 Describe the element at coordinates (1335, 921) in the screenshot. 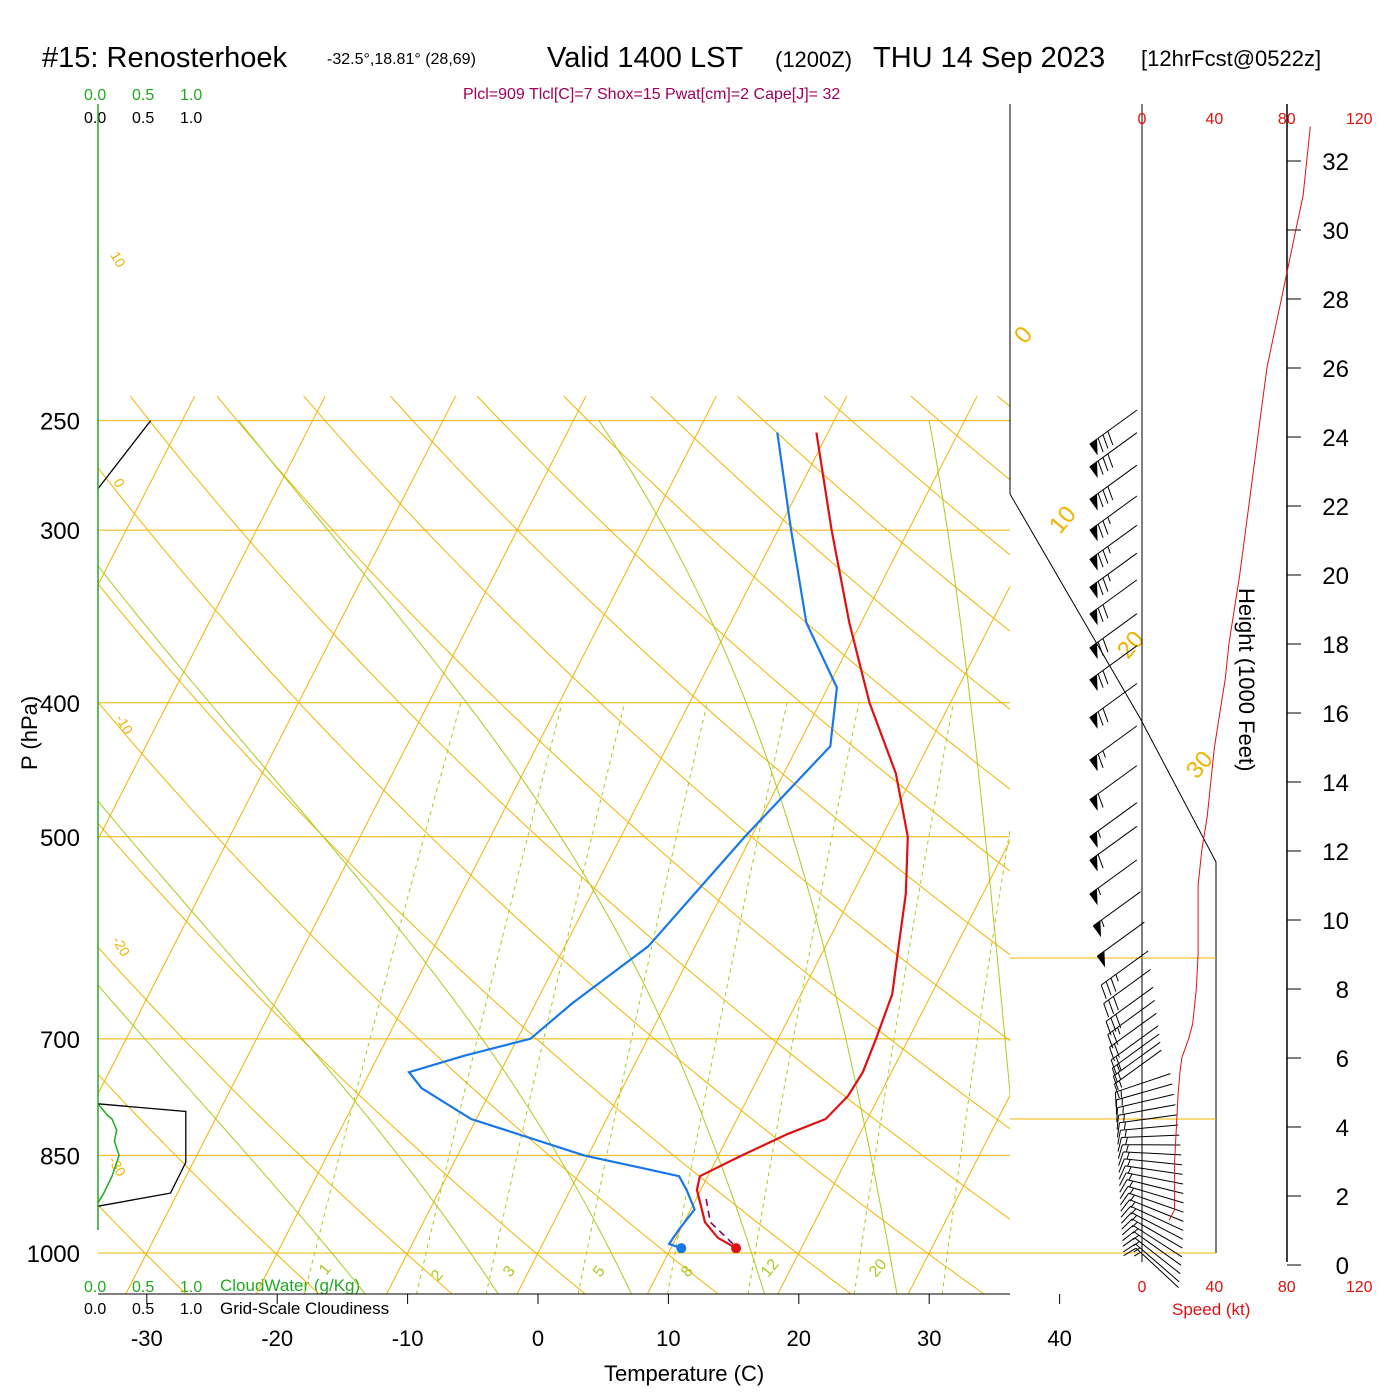

I see `height-tick-label: 10` at that location.